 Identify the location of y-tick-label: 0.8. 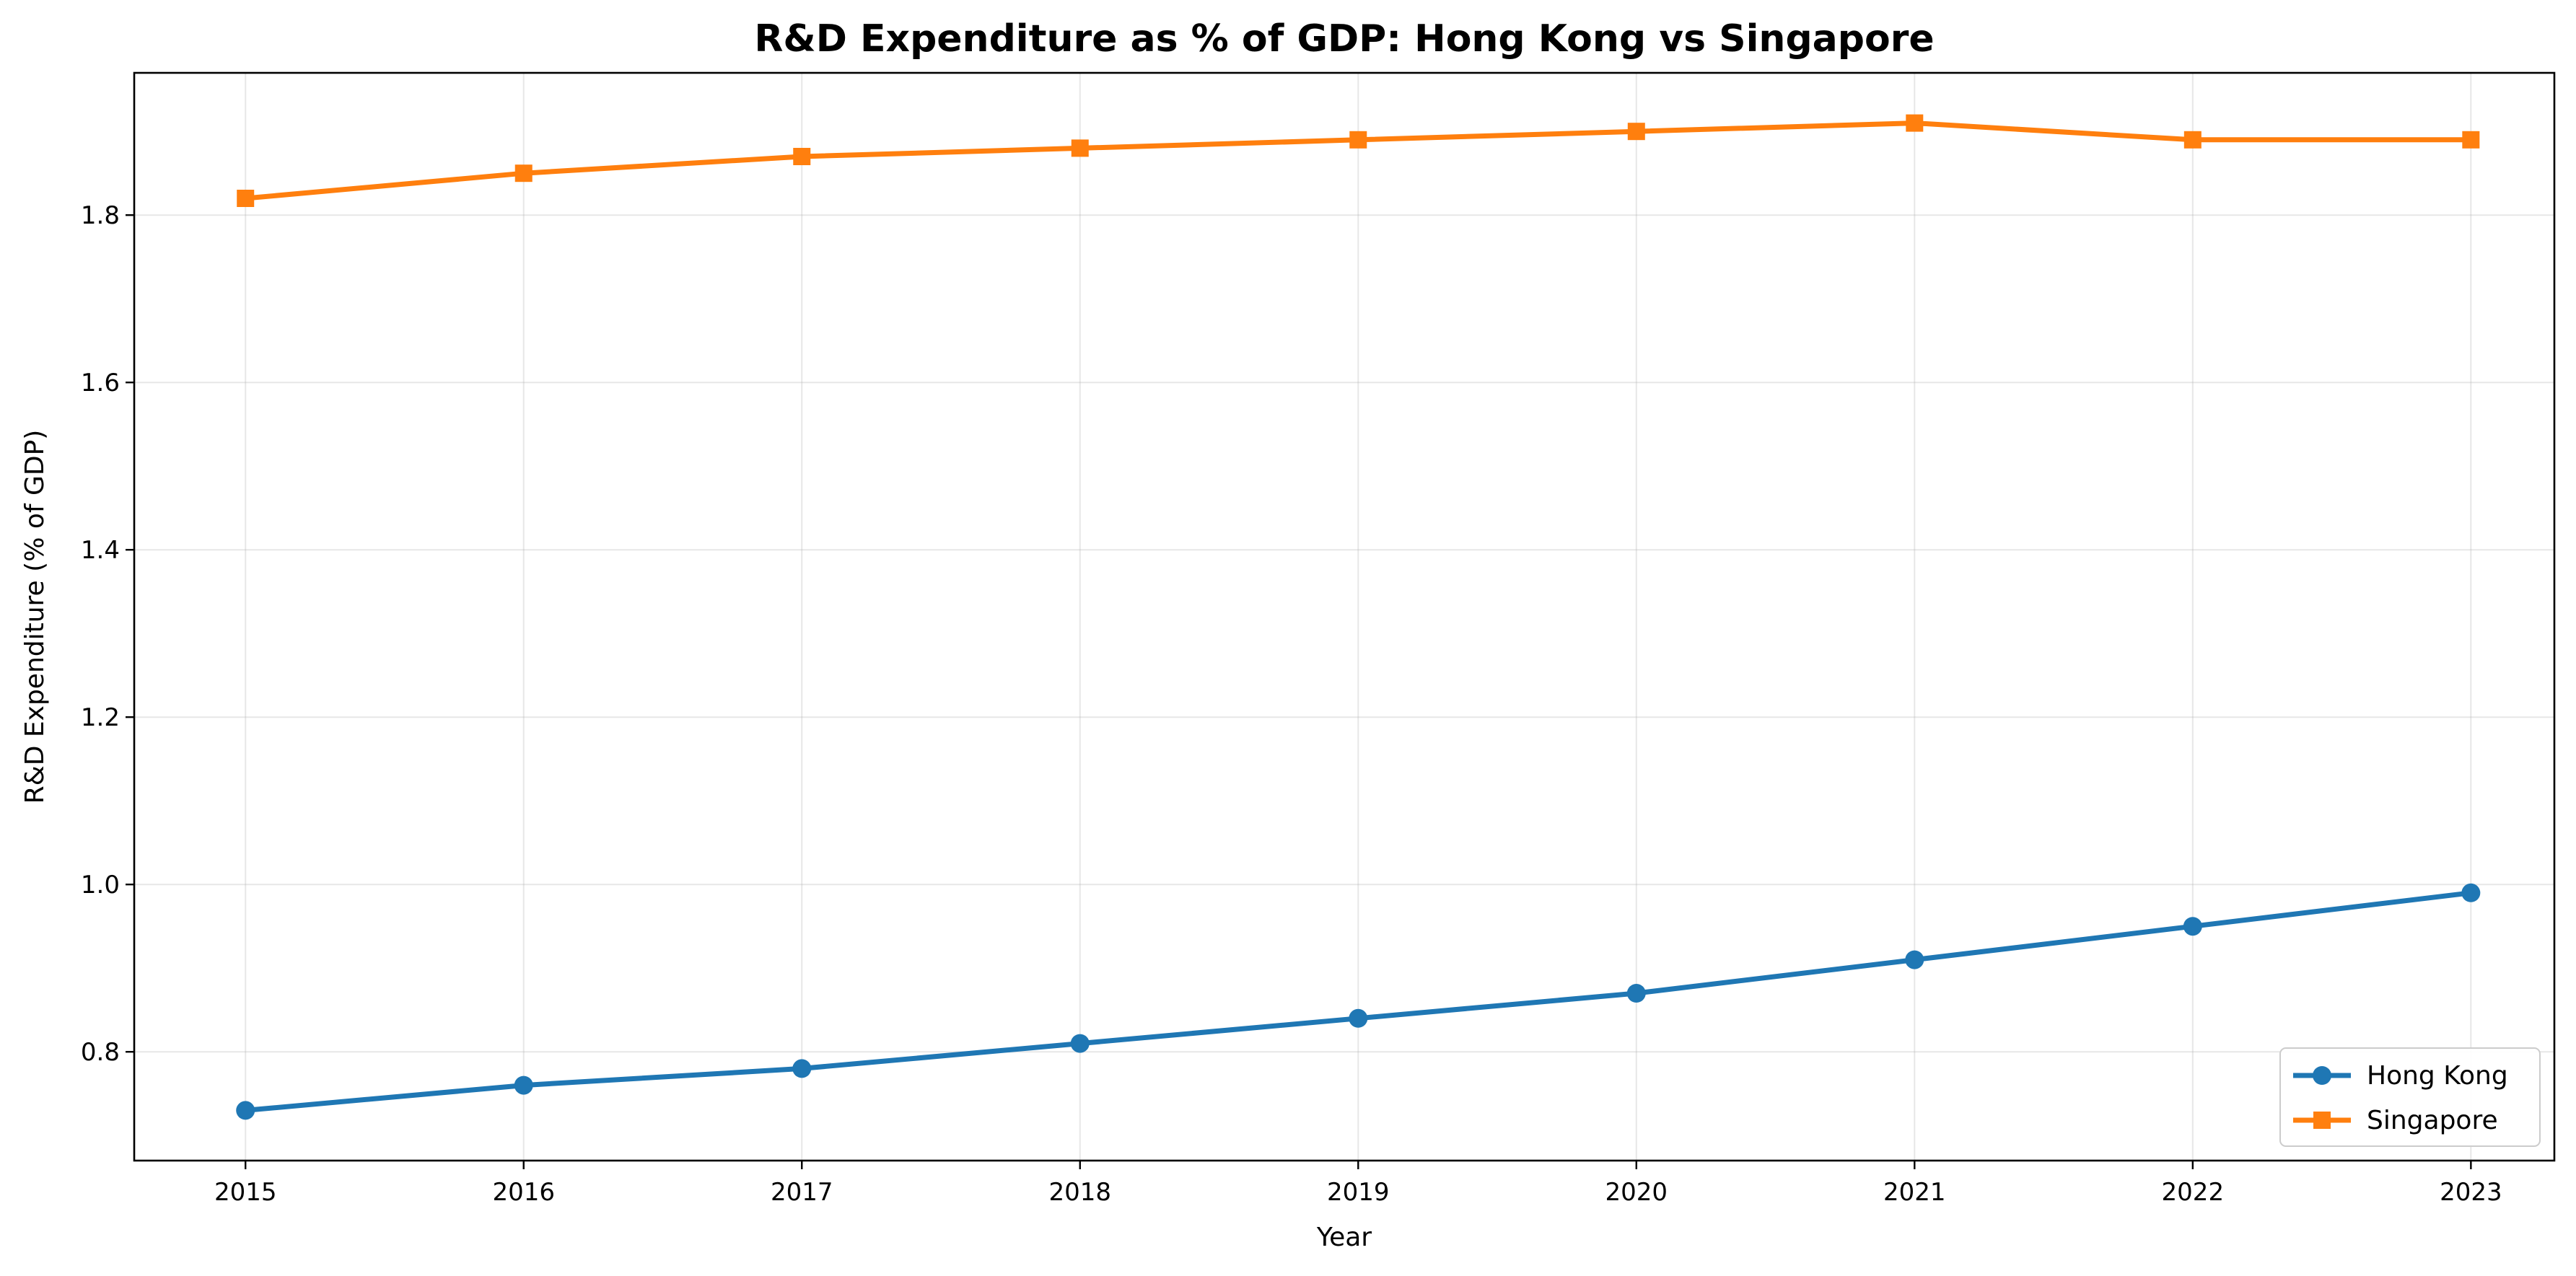
(101, 1053).